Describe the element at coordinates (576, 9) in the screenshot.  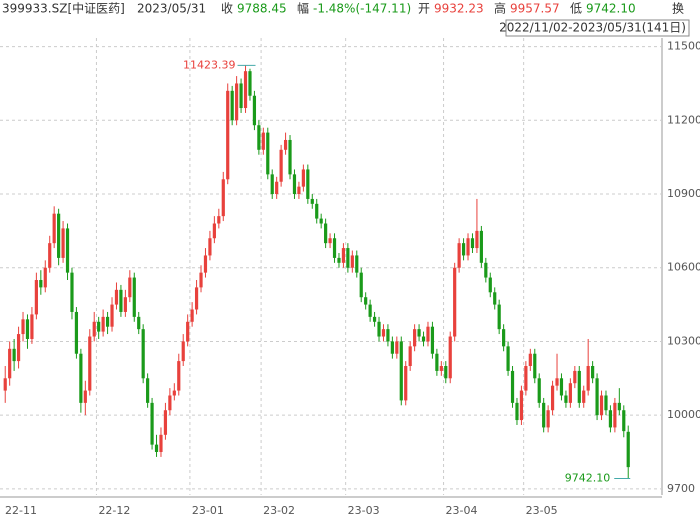
I see `low-label: 低` at that location.